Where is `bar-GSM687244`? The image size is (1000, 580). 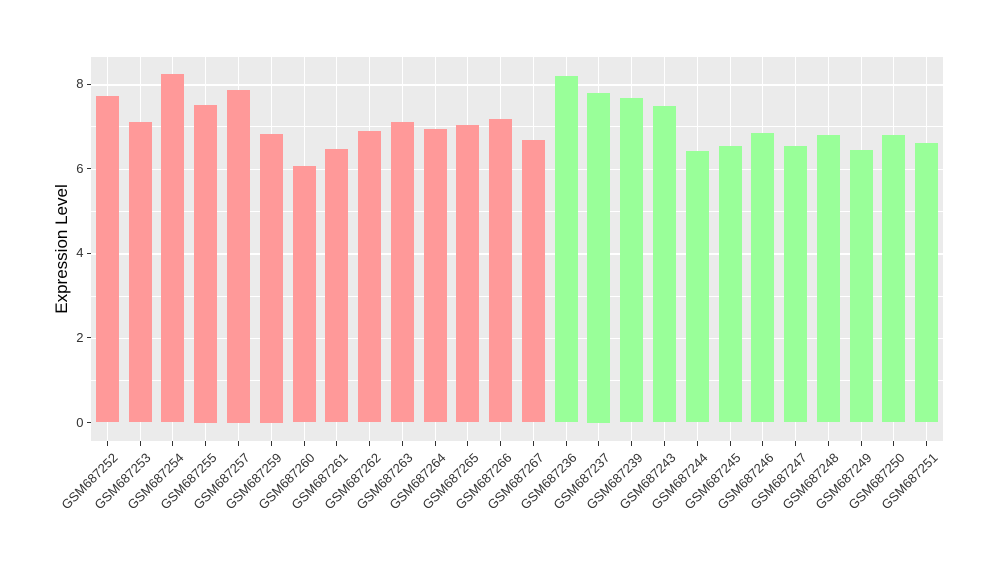
bar-GSM687244 is located at coordinates (697, 287).